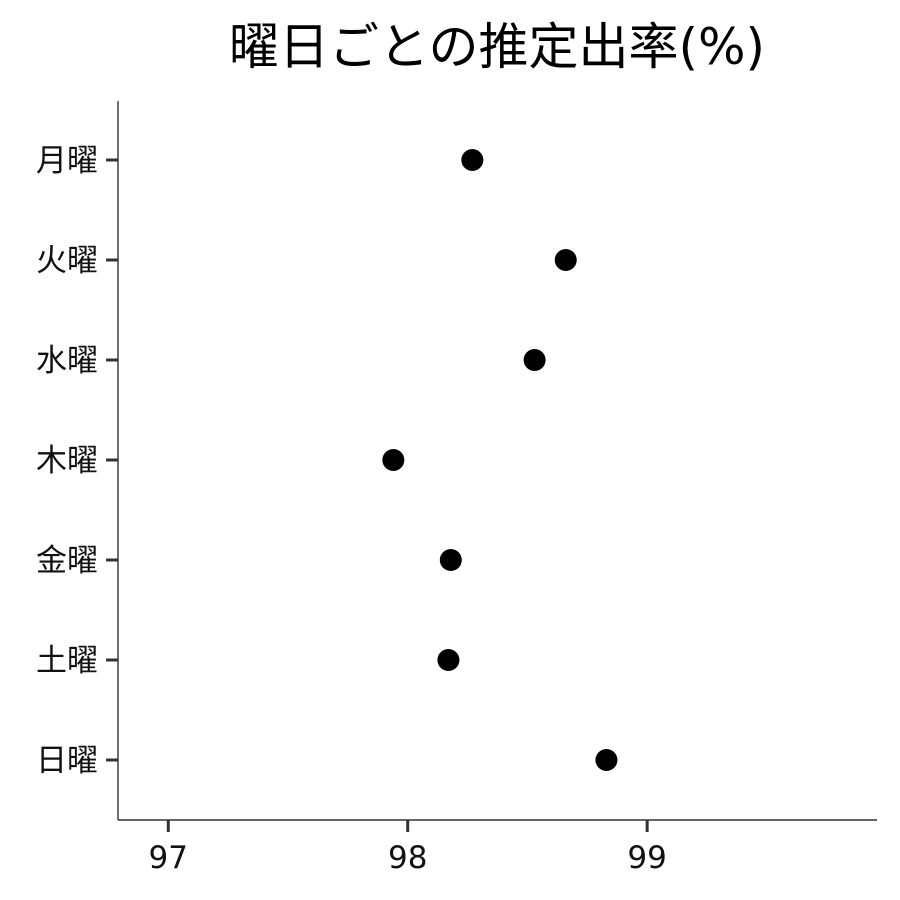 The width and height of the screenshot is (900, 900). I want to click on x-axis-ticks: 97 98 99, so click(408, 848).